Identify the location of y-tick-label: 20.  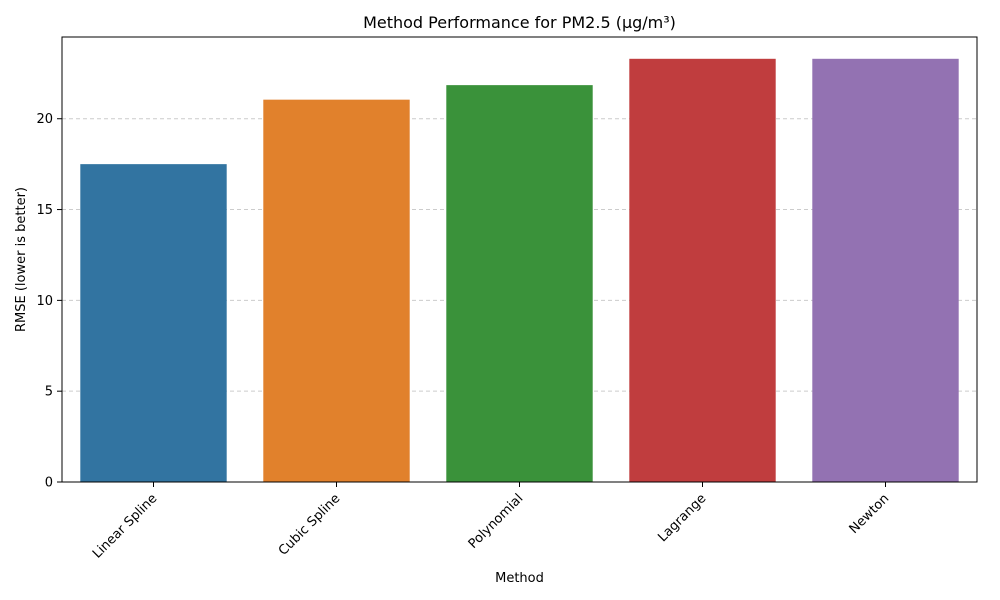
(44, 119).